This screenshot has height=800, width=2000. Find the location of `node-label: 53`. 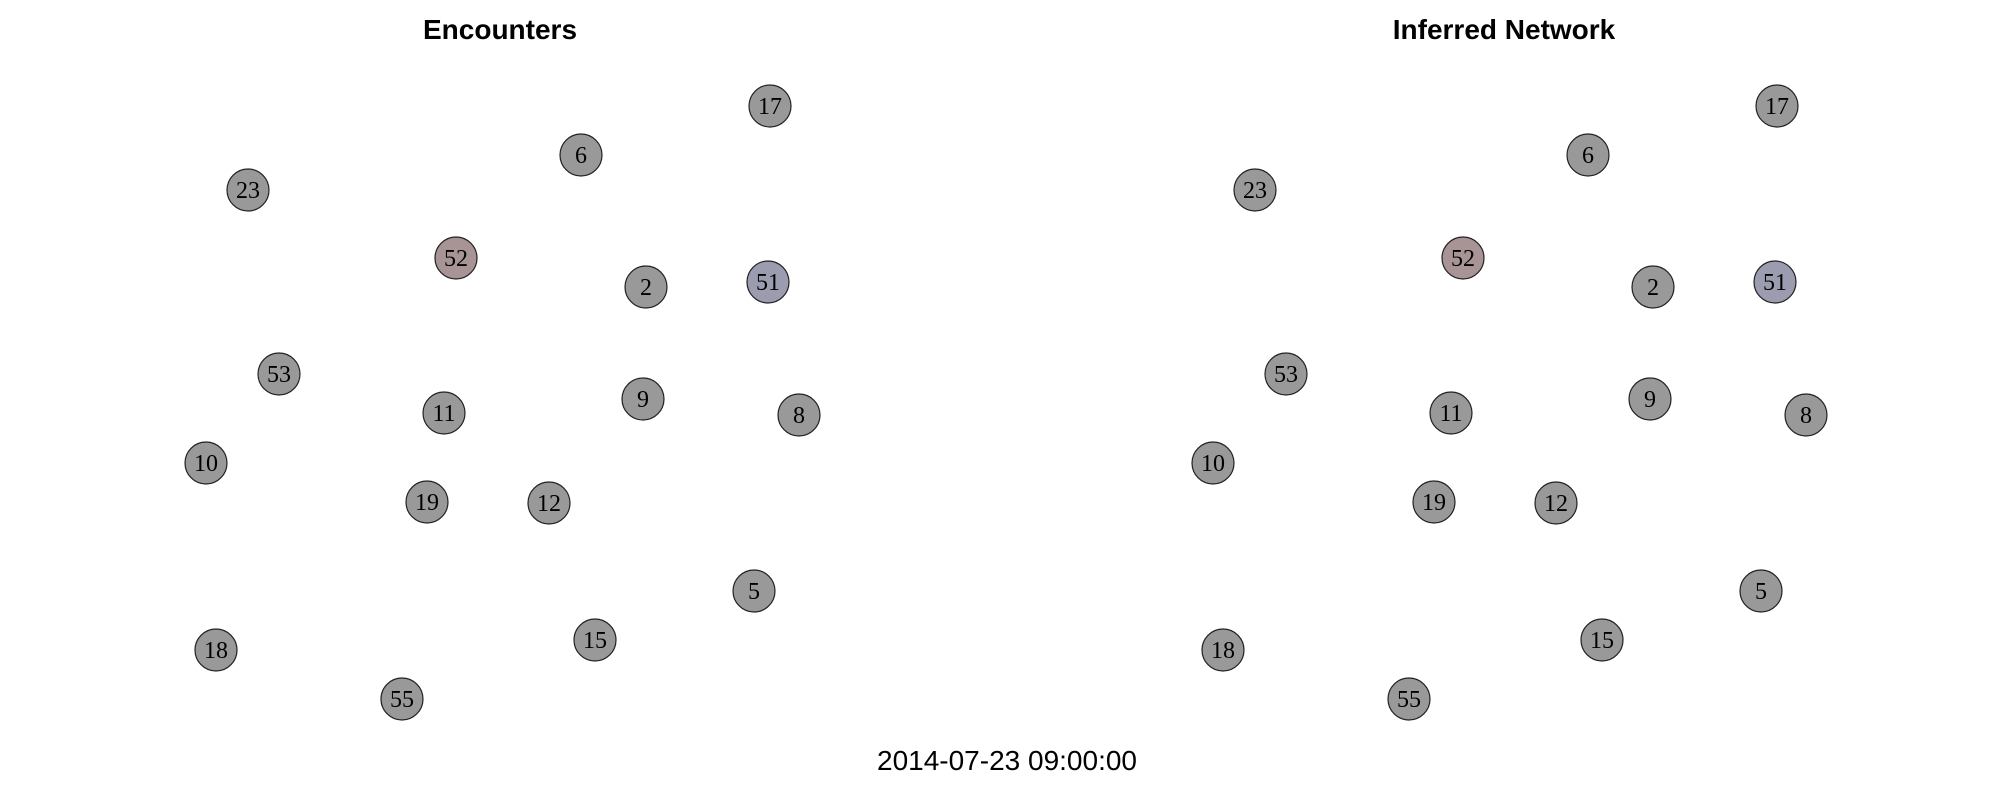

node-label: 53 is located at coordinates (1286, 375).